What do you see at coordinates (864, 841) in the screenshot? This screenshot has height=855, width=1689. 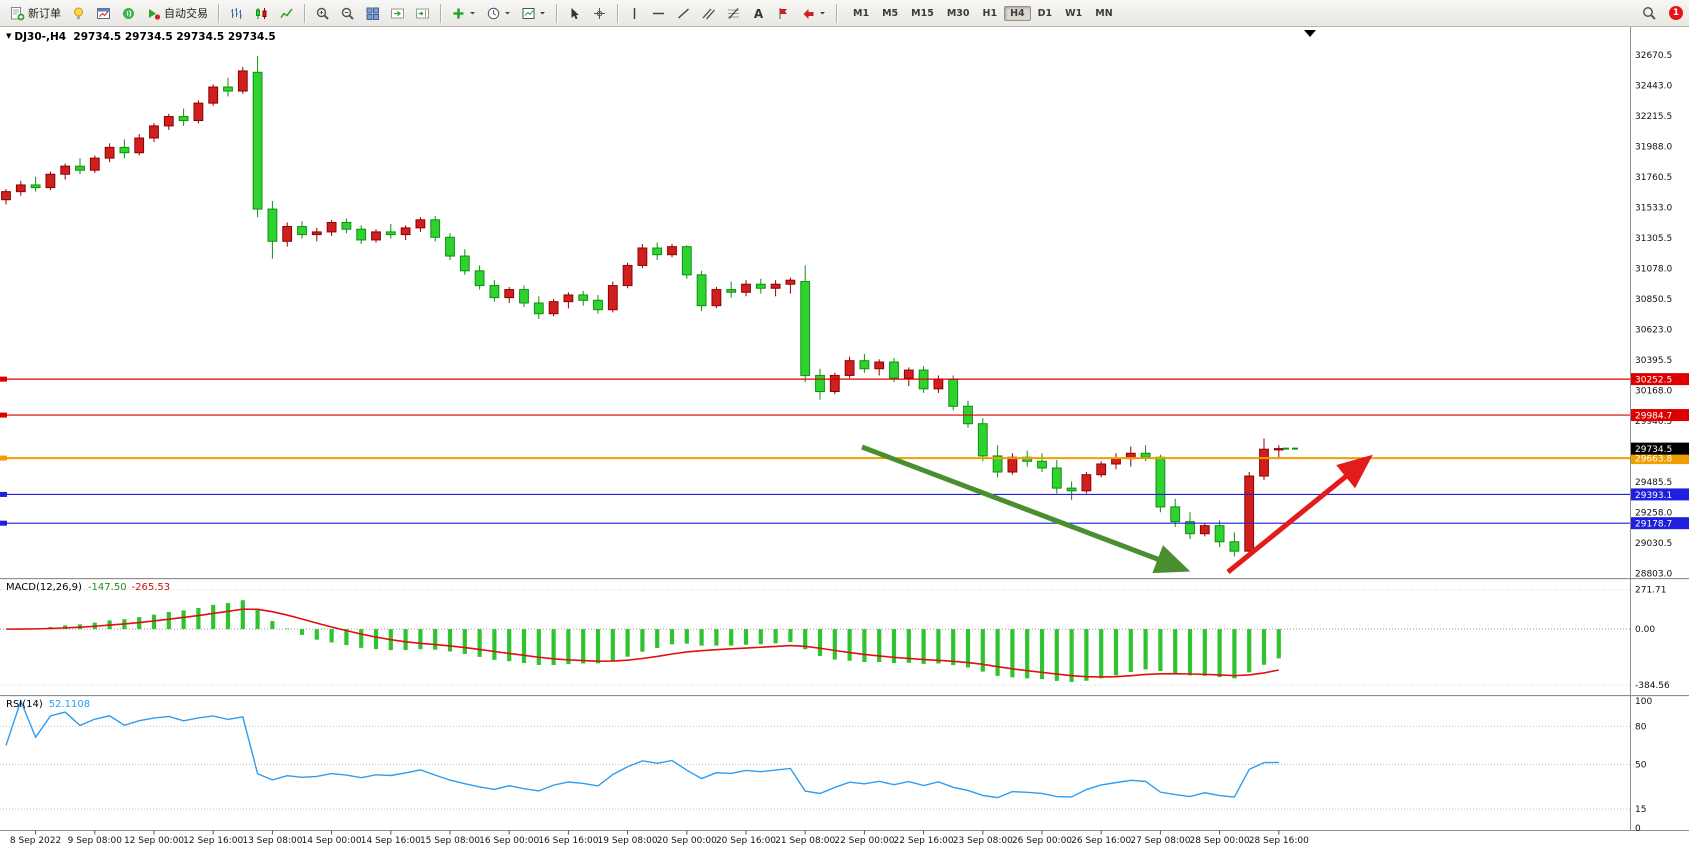 I see `time-tick-label: 22 Sep 00:00` at bounding box center [864, 841].